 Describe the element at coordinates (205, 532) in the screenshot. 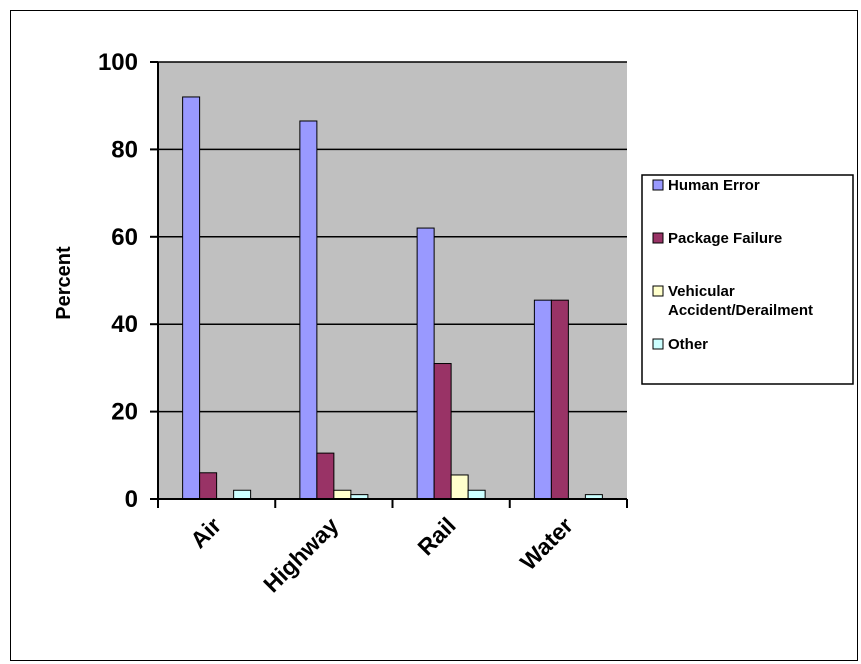

I see `x-tick-label: Air` at that location.